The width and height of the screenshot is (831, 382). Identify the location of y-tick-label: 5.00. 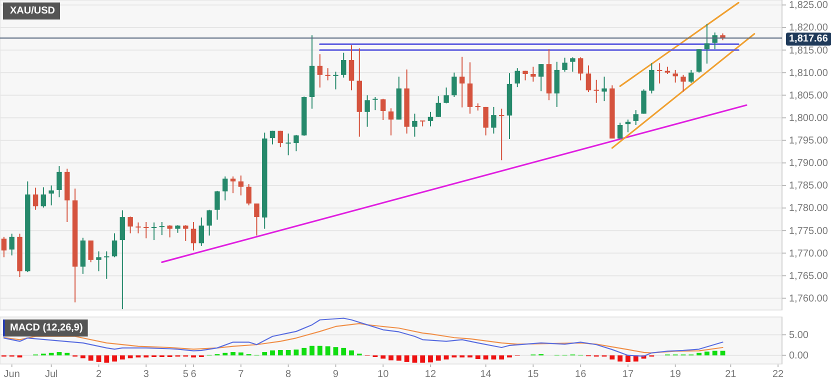
(799, 335).